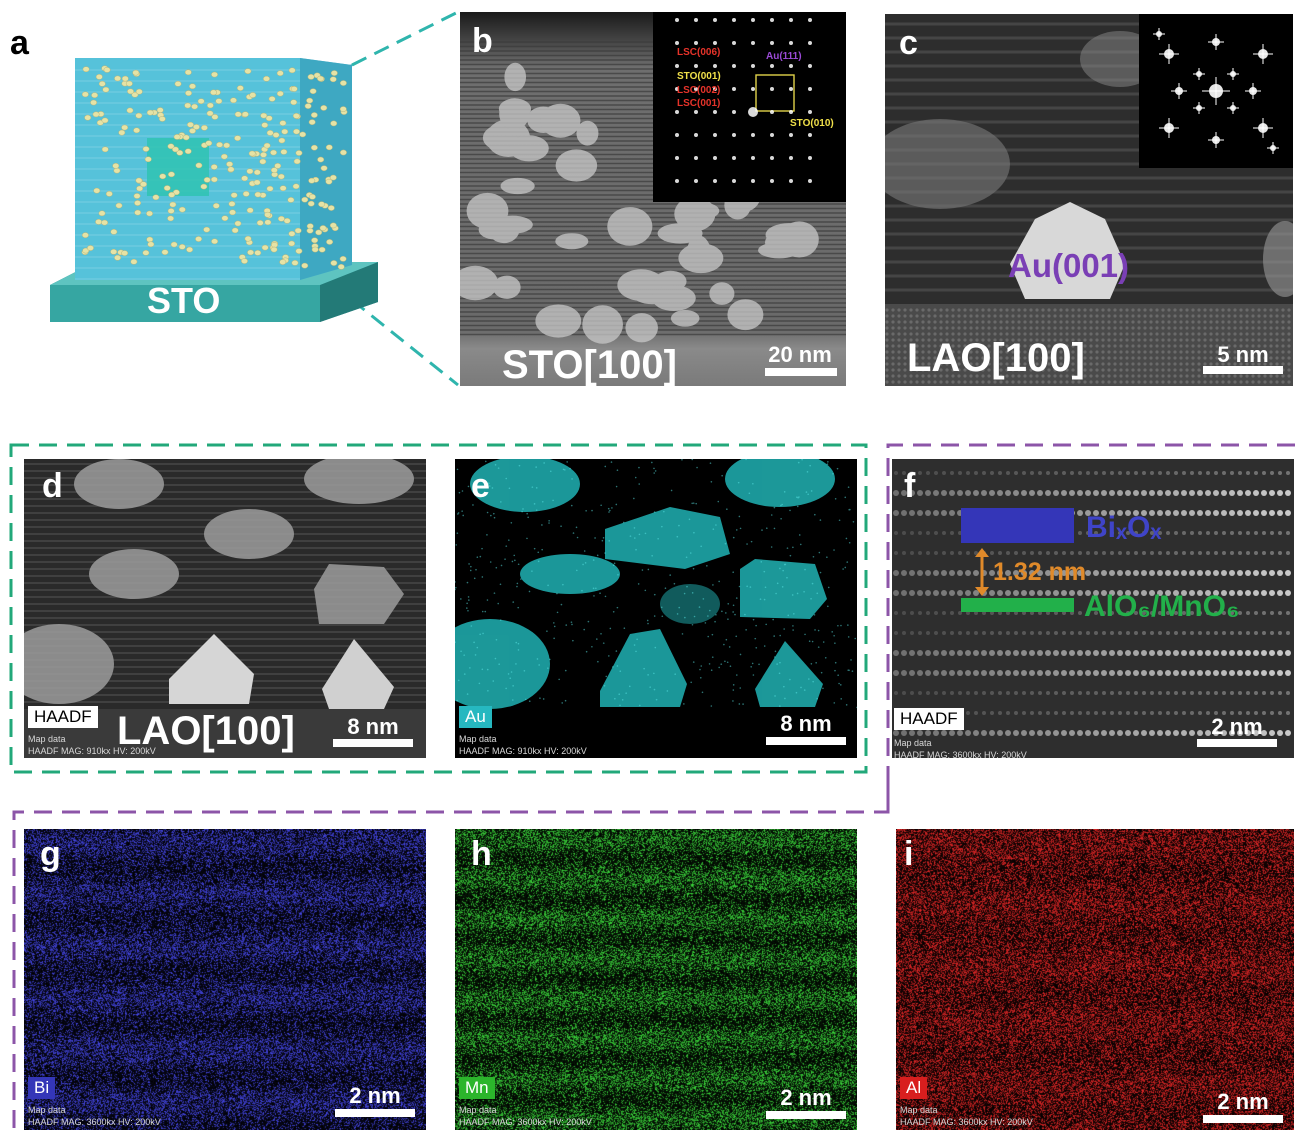  I want to click on zone-axis-c: LAO[100], so click(996, 358).